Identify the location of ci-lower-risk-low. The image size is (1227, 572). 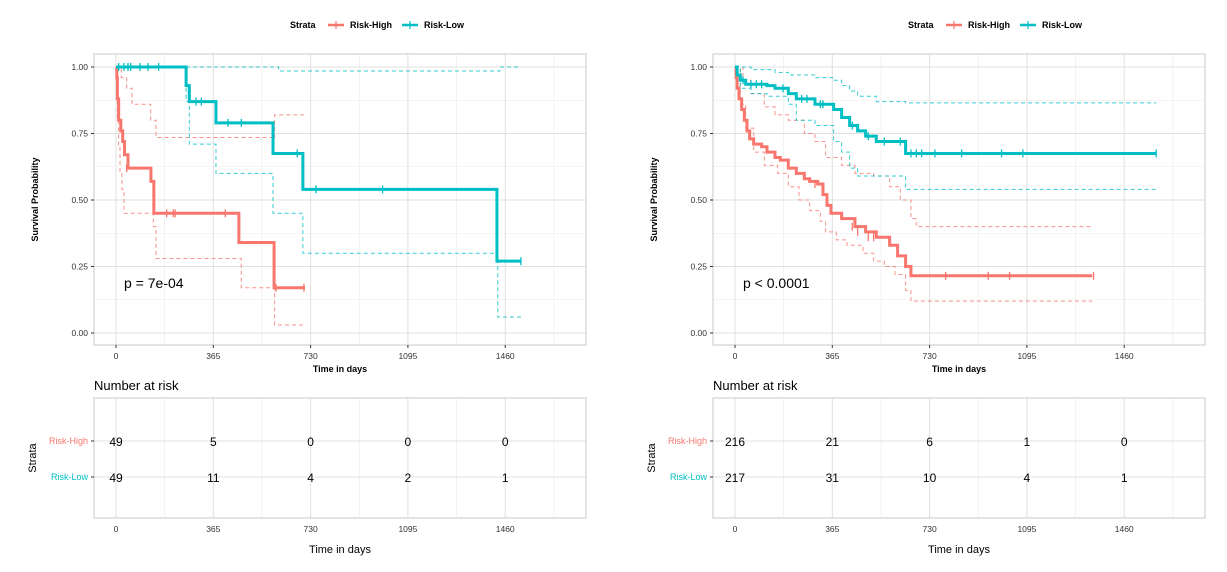
(946, 128).